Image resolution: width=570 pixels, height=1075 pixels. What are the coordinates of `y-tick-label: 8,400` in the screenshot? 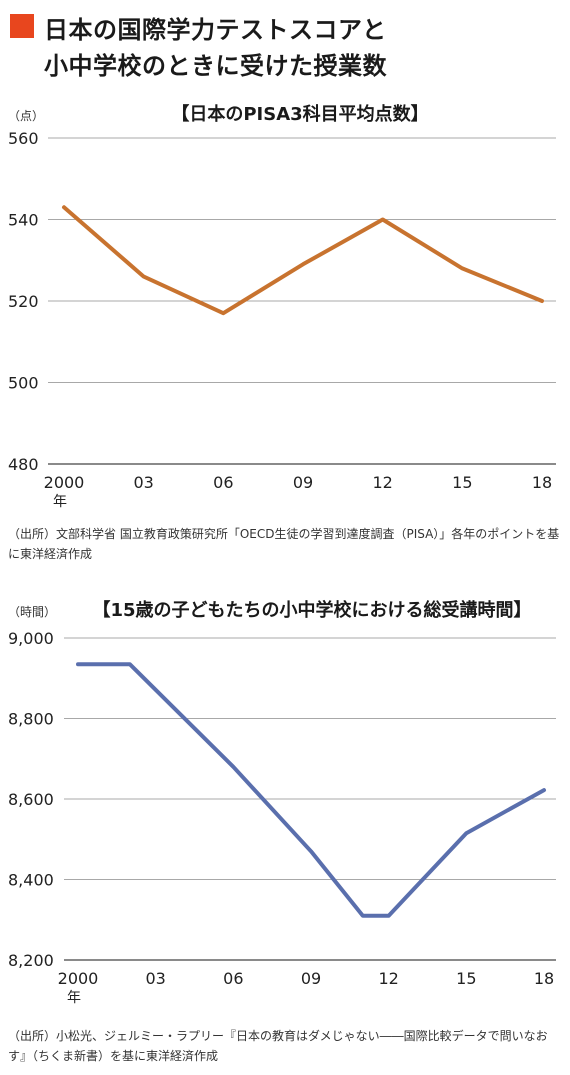 It's located at (31, 880).